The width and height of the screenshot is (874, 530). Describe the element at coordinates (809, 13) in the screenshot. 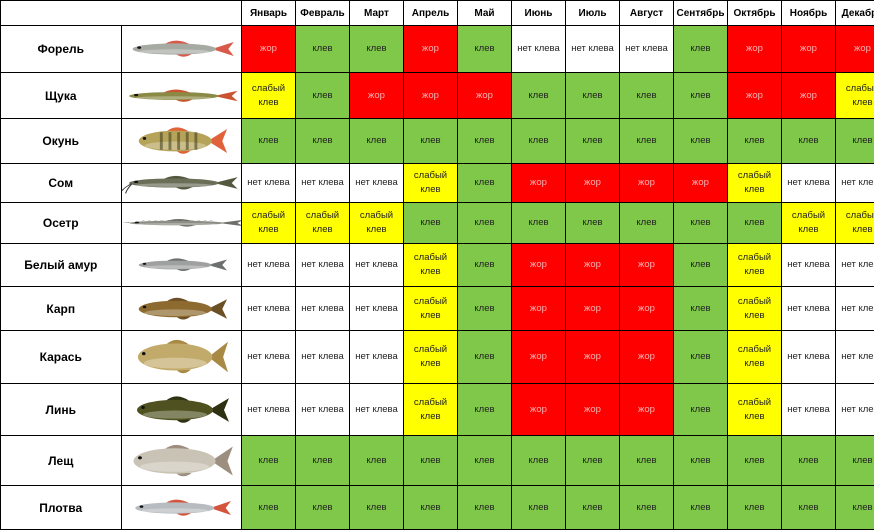

I see `month-header: Ноябрь` at that location.